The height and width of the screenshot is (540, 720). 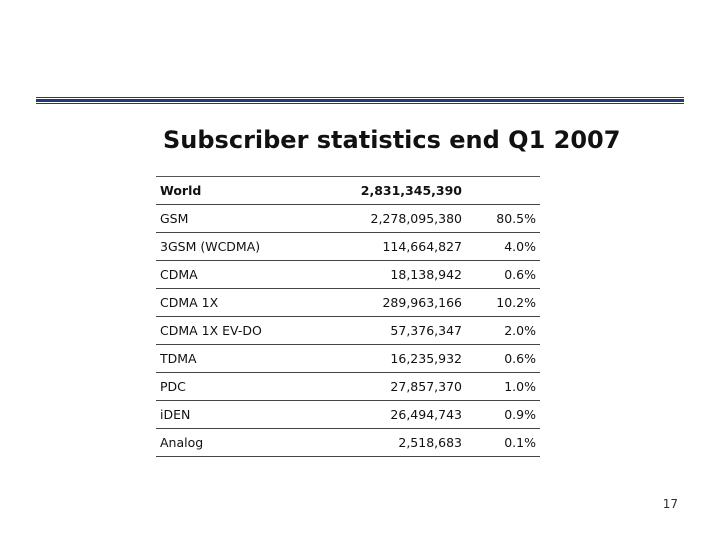 I want to click on row-technology: GSM, so click(x=245, y=218).